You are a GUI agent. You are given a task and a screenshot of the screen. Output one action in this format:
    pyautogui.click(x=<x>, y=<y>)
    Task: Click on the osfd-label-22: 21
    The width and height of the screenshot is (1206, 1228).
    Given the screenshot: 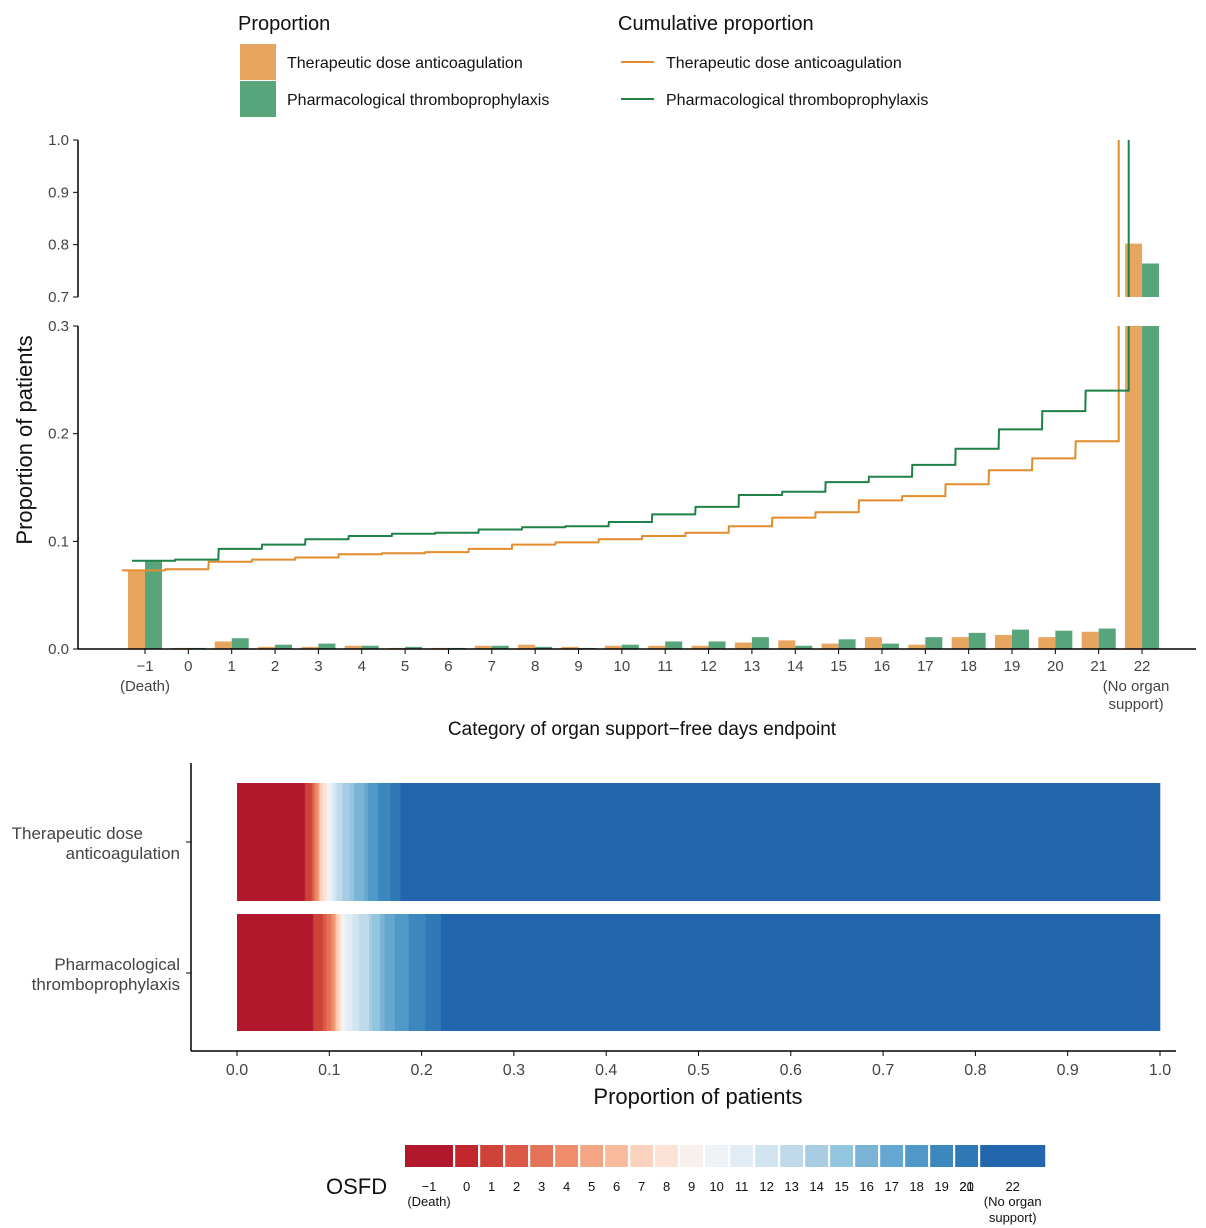 What is the action you would take?
    pyautogui.click(x=966, y=1186)
    